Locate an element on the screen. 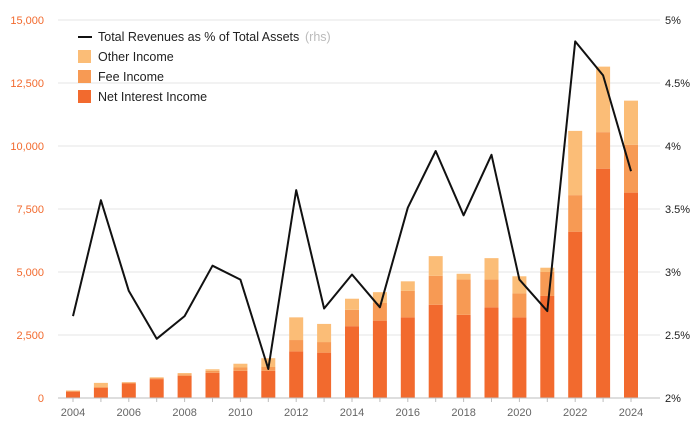 The width and height of the screenshot is (700, 433). y-left-tick-label: 10,000 is located at coordinates (27, 147).